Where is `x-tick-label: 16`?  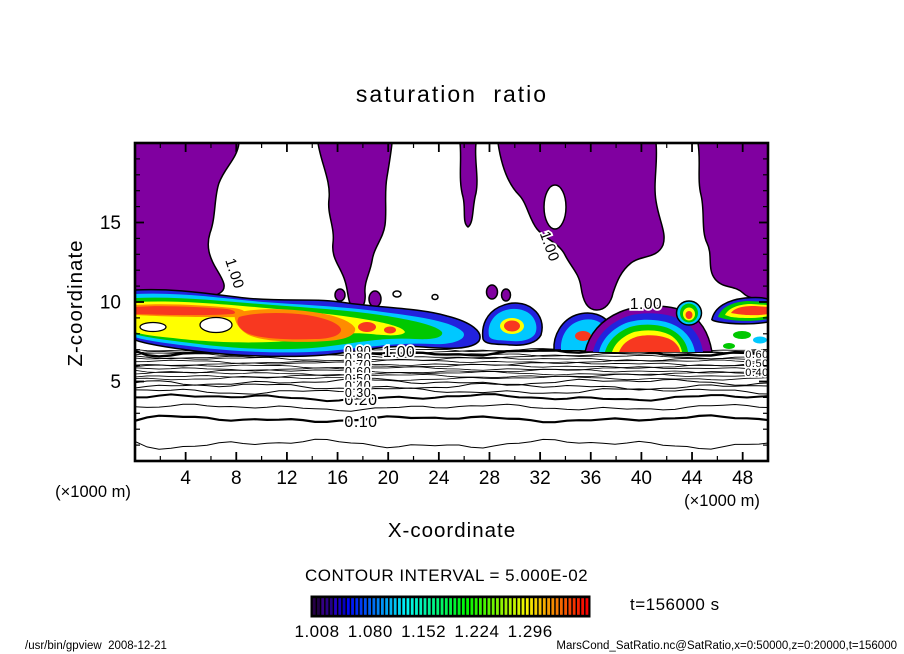 x-tick-label: 16 is located at coordinates (337, 478).